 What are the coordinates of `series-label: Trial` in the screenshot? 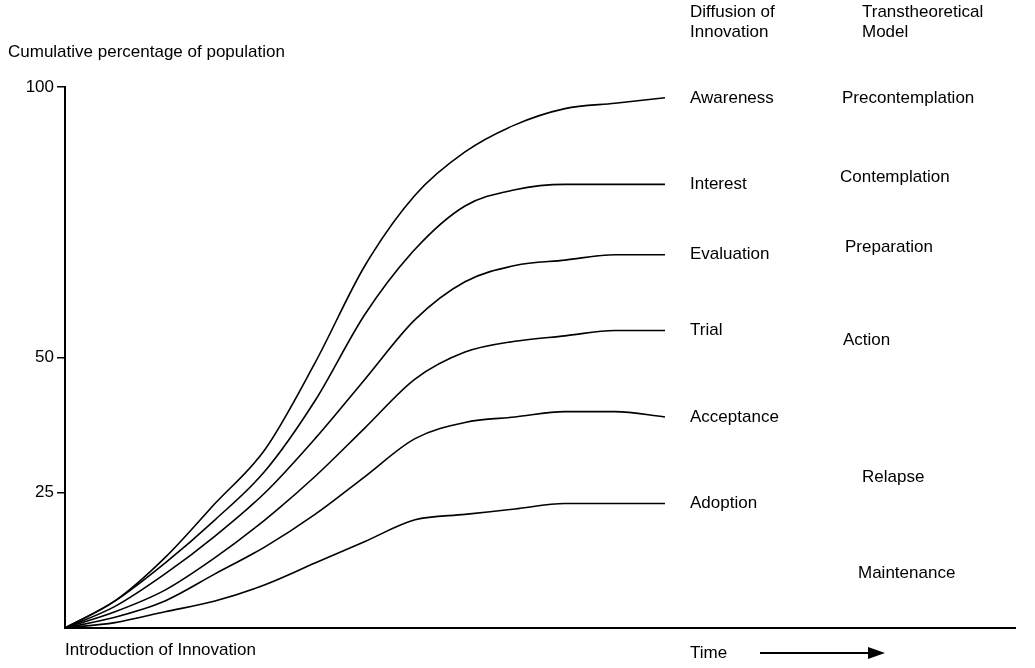 It's located at (706, 330).